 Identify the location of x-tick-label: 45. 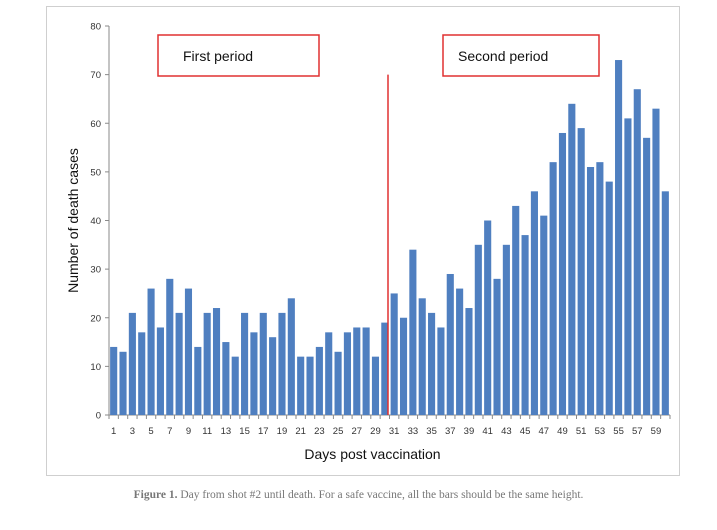
(525, 431).